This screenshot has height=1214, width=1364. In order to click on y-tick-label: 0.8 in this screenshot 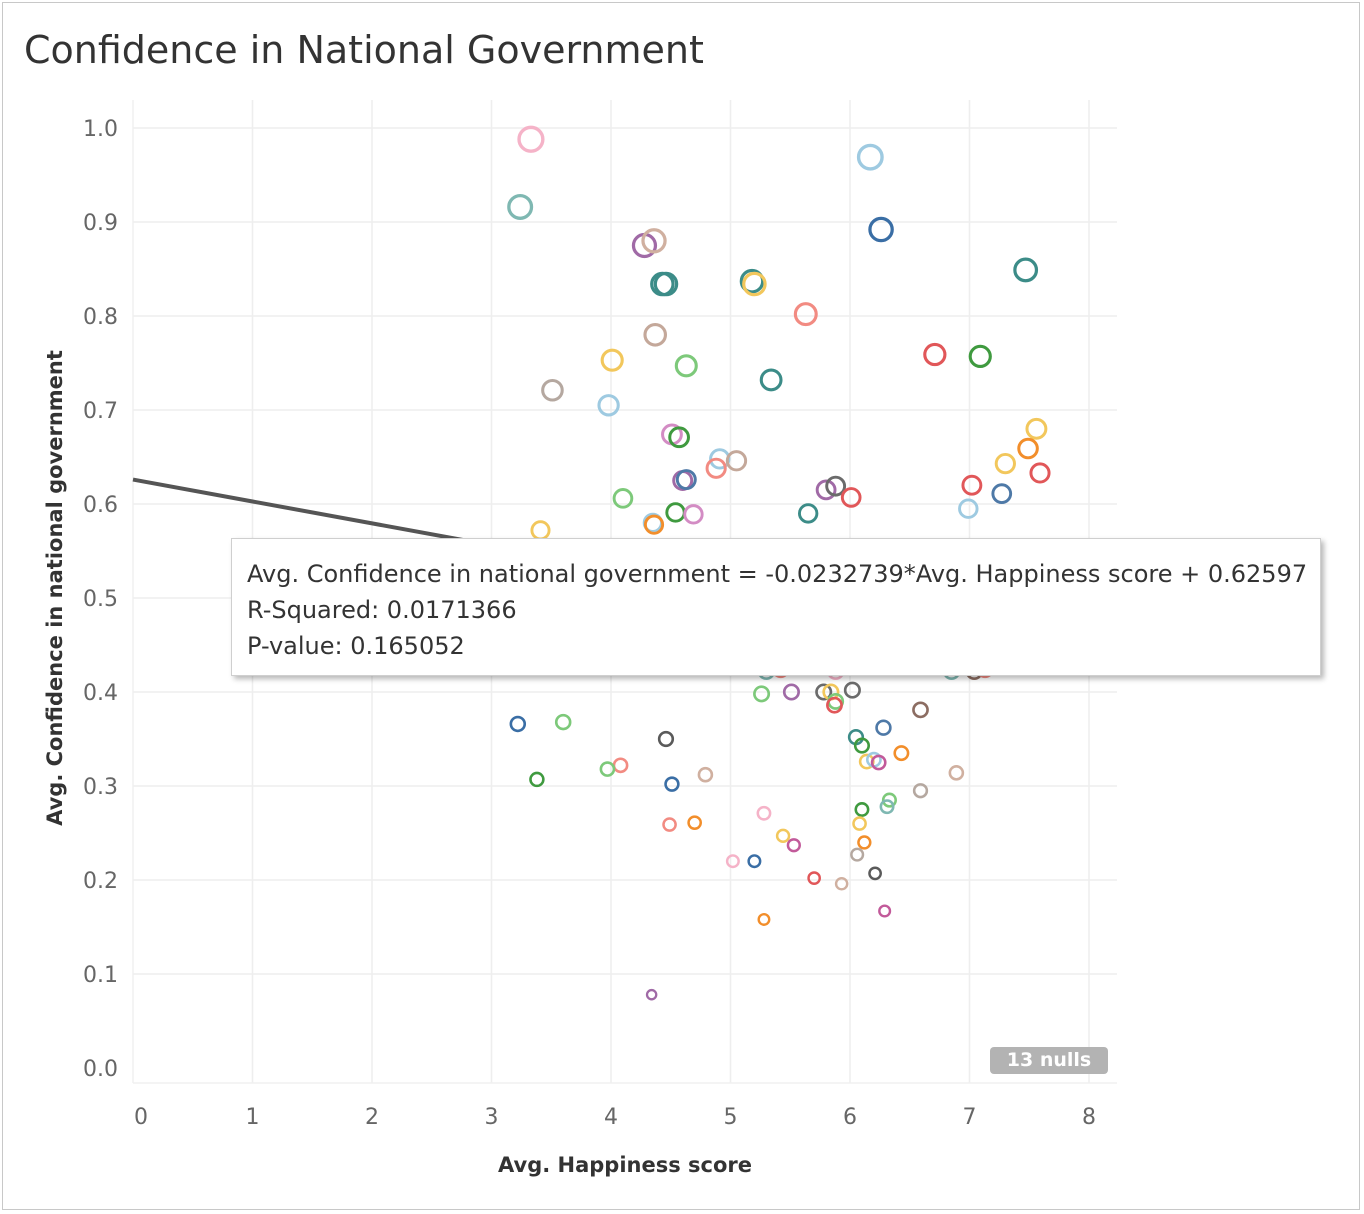, I will do `click(100, 317)`.